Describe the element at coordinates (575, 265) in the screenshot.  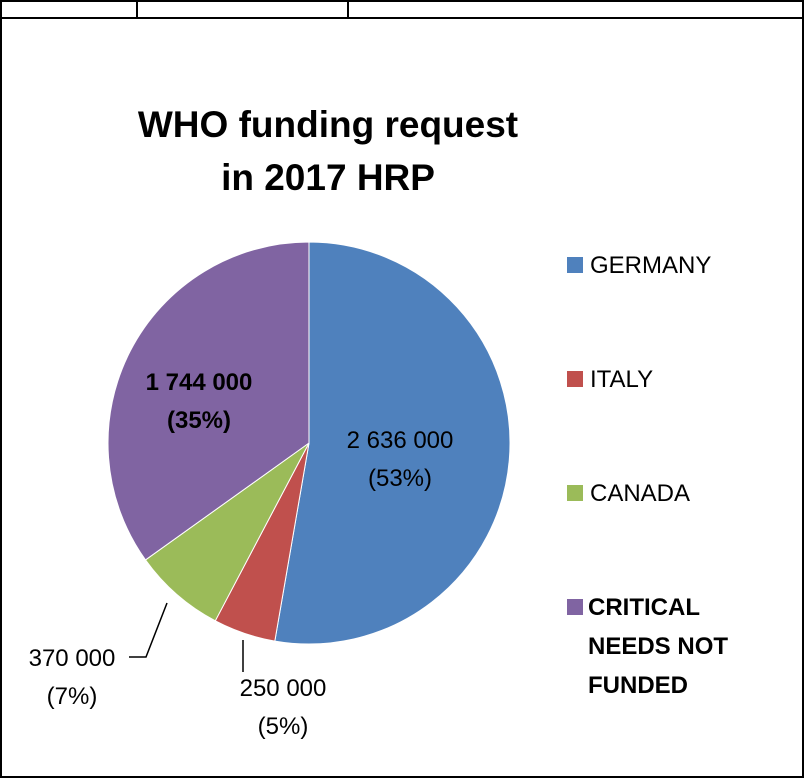
I see `legend-swatch-germany` at that location.